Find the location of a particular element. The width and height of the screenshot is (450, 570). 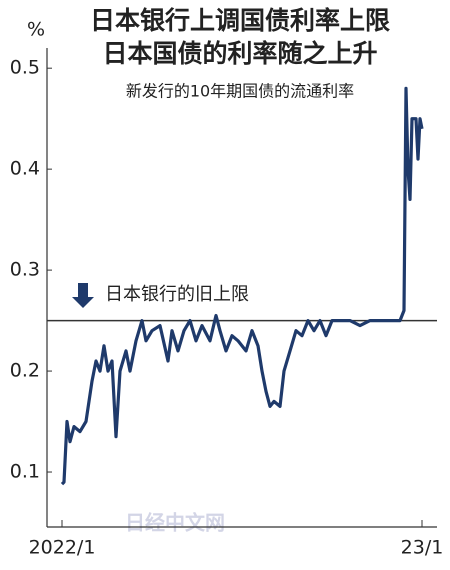

chart-subtitle: 新发行的10年期国债的流通利率 is located at coordinates (240, 91).